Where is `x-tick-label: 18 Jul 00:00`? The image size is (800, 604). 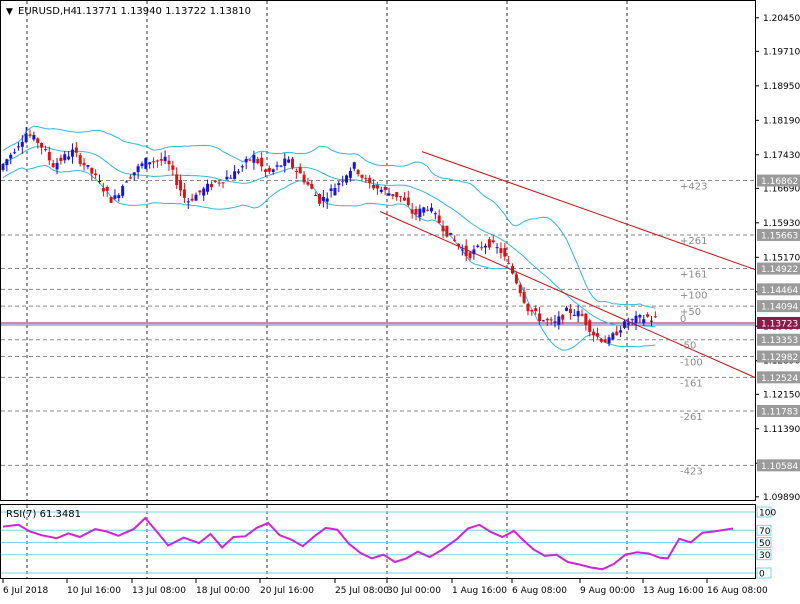
x-tick-label: 18 Jul 00:00 is located at coordinates (223, 591).